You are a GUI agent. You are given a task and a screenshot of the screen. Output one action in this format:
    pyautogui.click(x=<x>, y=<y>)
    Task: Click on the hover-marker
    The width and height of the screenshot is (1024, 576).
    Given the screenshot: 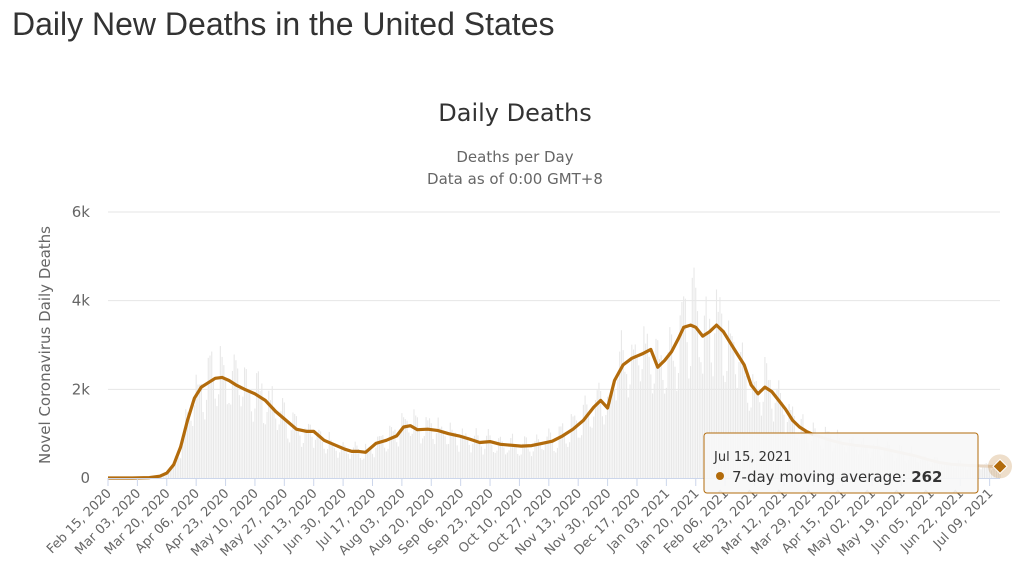 What is the action you would take?
    pyautogui.click(x=1000, y=466)
    